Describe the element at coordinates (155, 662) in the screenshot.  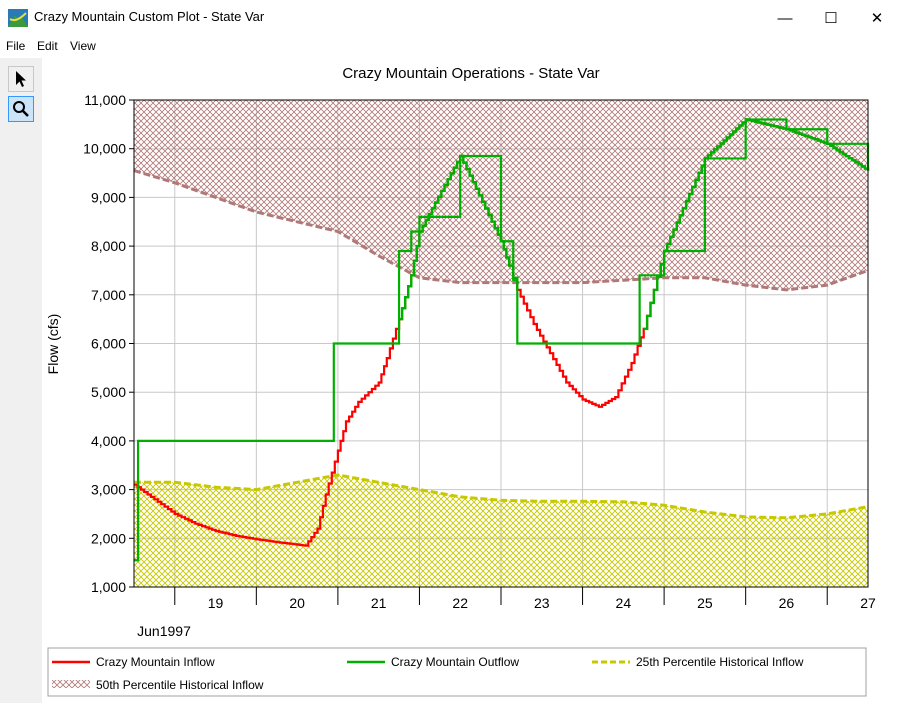
I see `legend-label: Crazy Mountain Inflow` at that location.